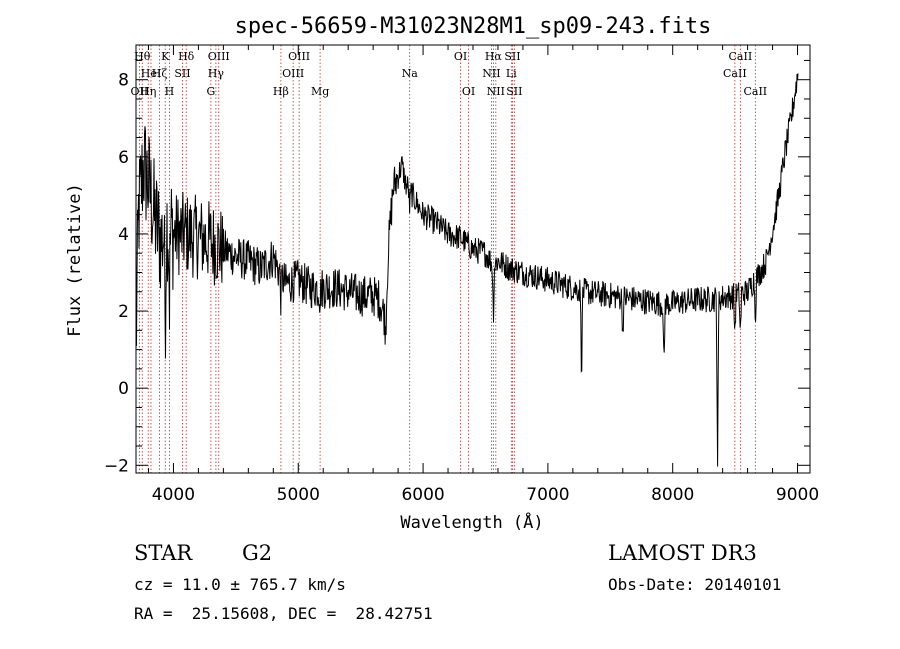 The height and width of the screenshot is (649, 900). What do you see at coordinates (320, 91) in the screenshot?
I see `line-marker-label-15: Mg` at bounding box center [320, 91].